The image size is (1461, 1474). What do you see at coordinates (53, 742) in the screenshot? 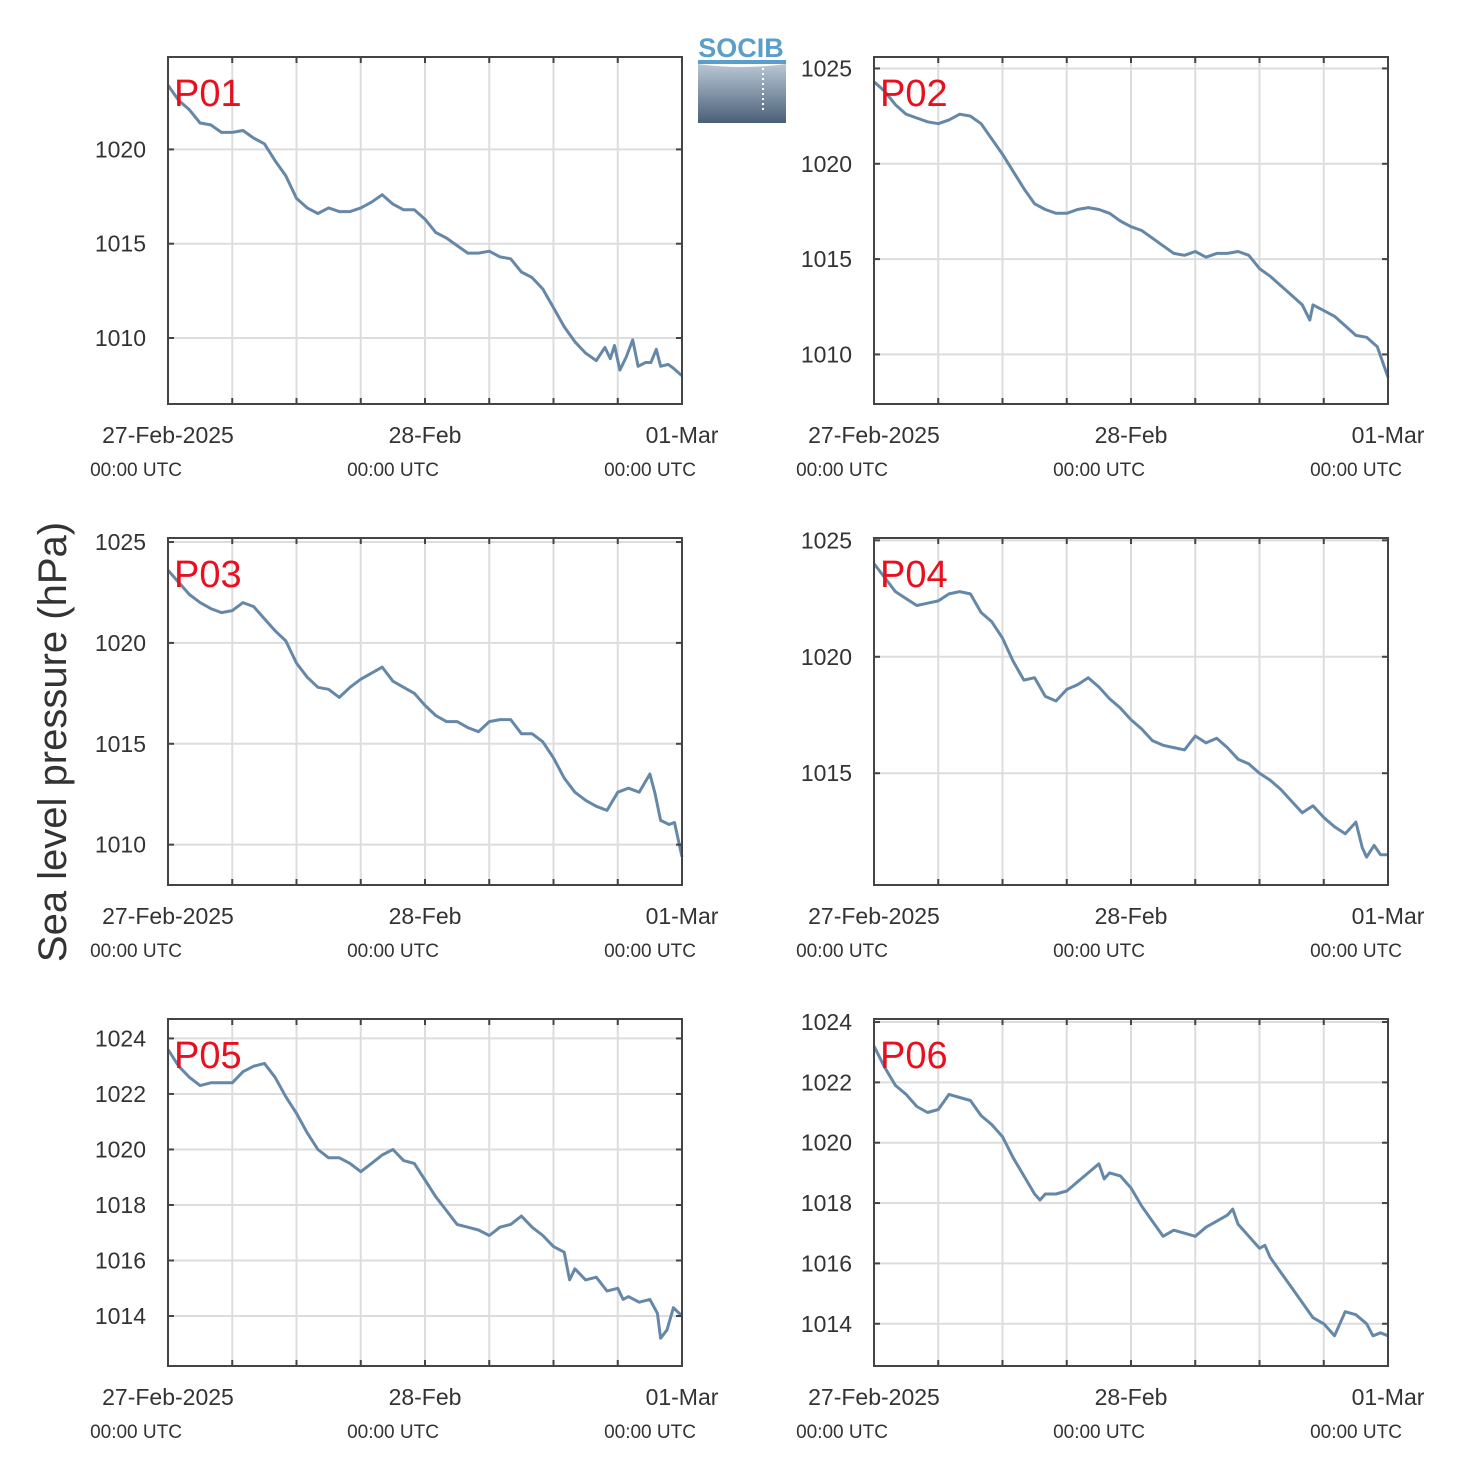
I see `y-axis-label: Sea level pressure (hPa)` at bounding box center [53, 742].